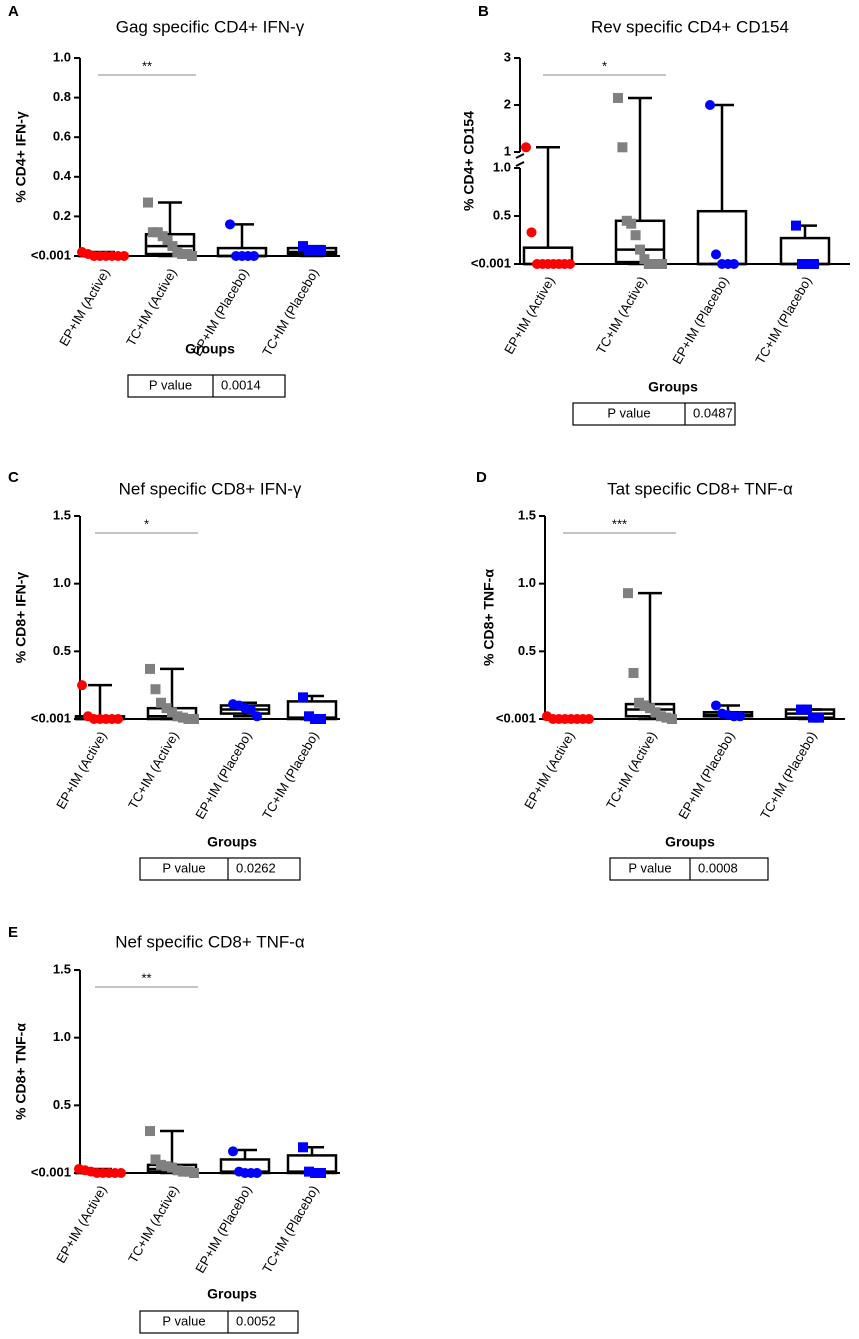 The height and width of the screenshot is (1339, 859). I want to click on x-tick-label: TC+IM (Placebo), so click(290, 312).